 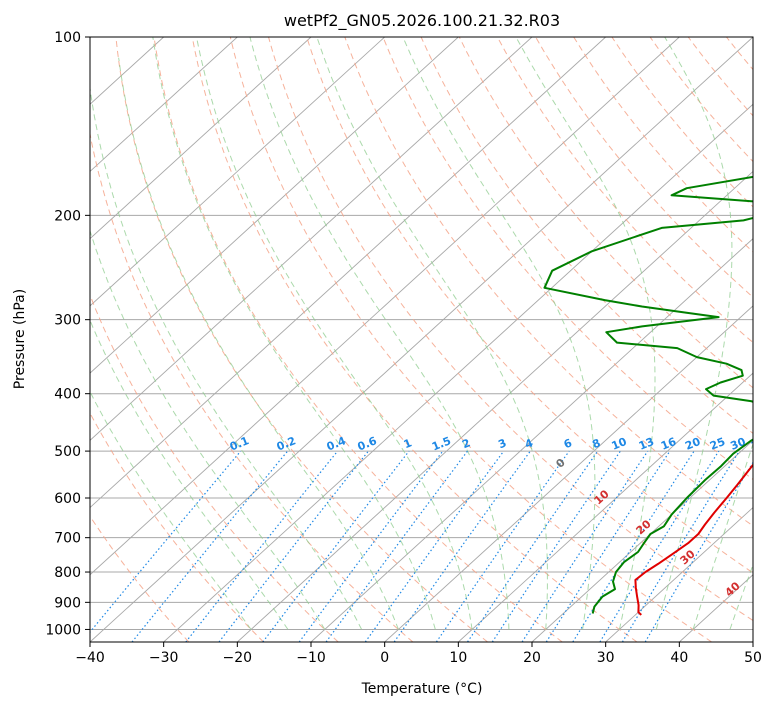 What do you see at coordinates (384, 658) in the screenshot?
I see `x-tick-label: 0` at bounding box center [384, 658].